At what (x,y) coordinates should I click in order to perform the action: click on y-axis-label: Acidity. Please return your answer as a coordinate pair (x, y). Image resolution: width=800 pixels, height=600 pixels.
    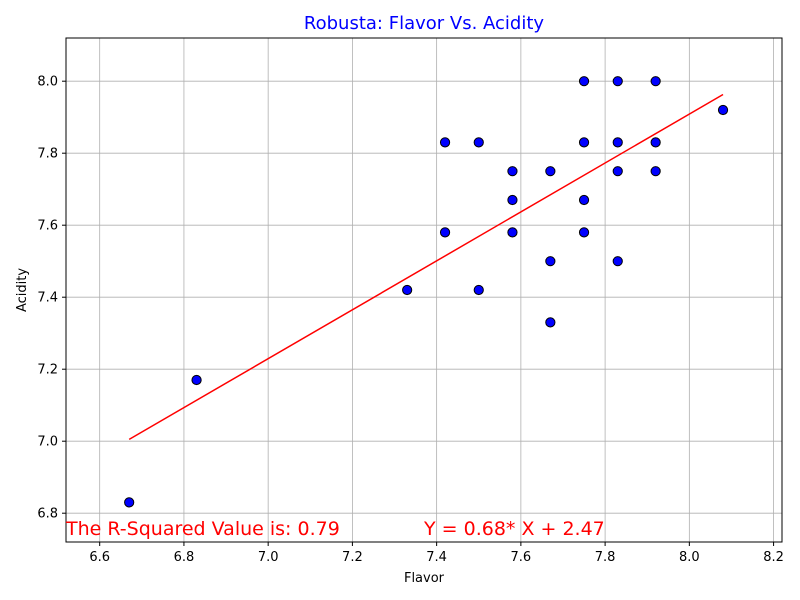
    Looking at the image, I should click on (22, 290).